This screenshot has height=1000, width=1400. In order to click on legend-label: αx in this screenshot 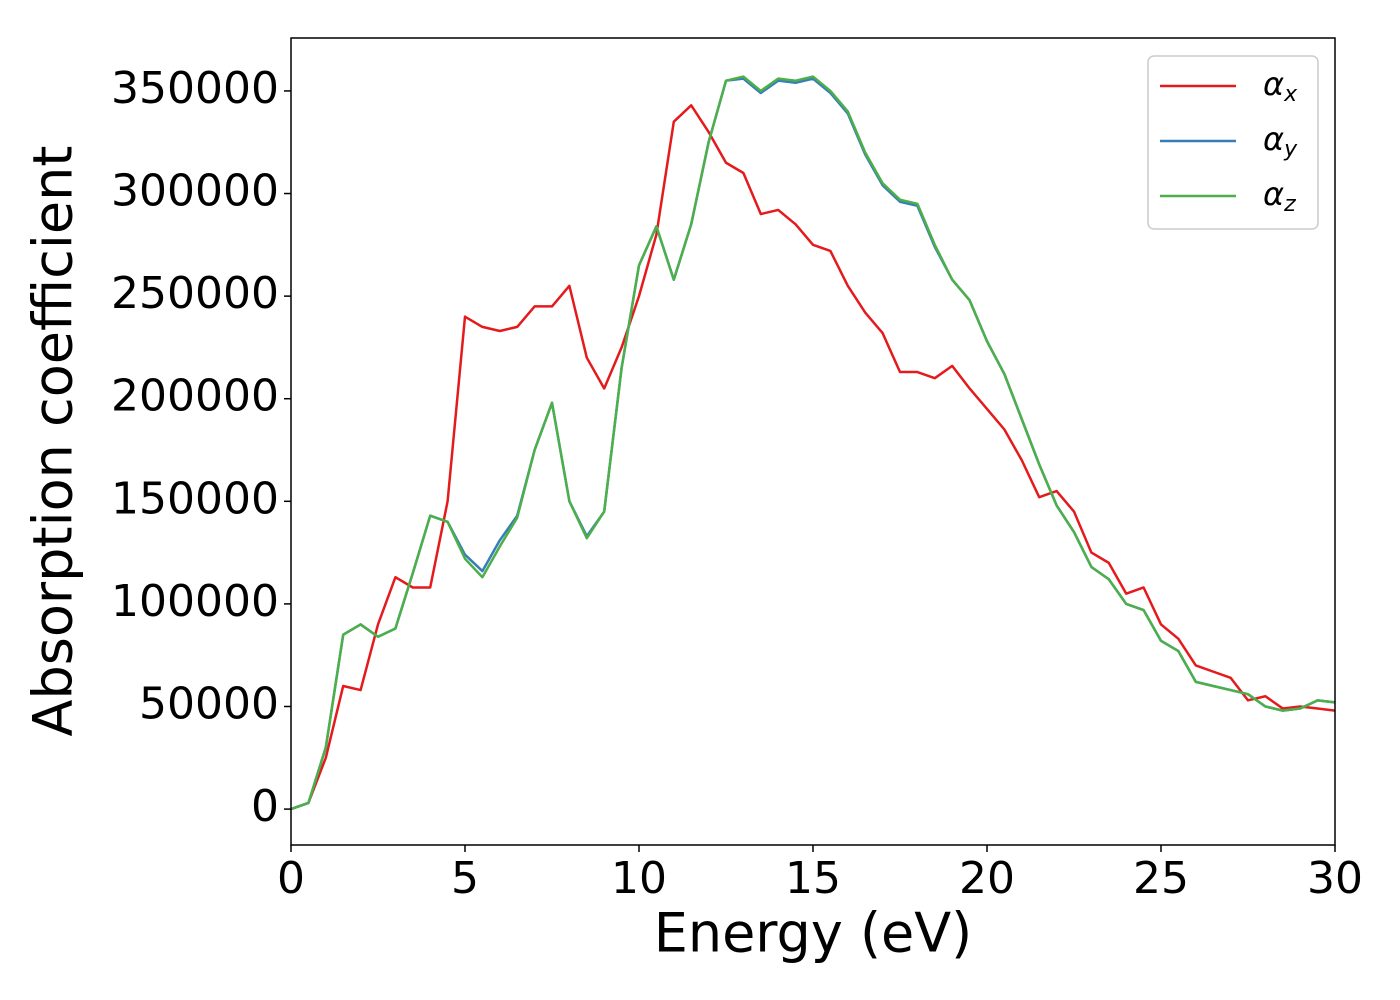, I will do `click(1280, 86)`.